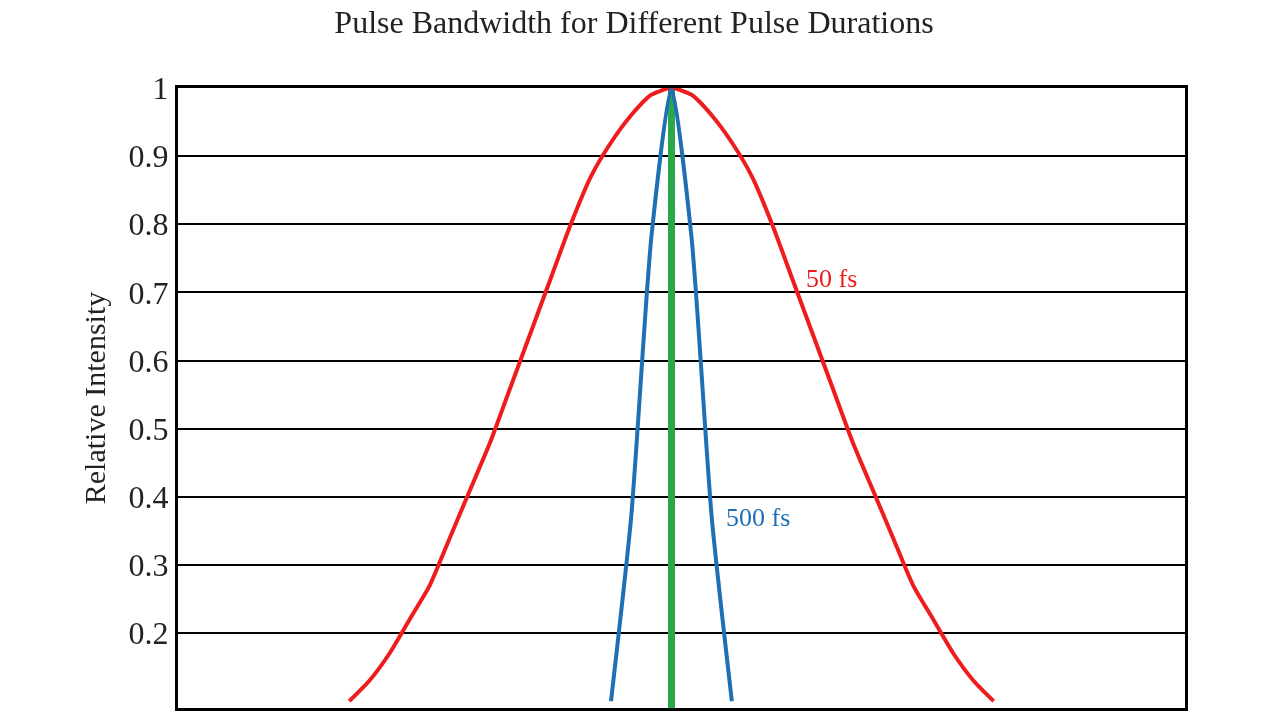  I want to click on y-tick-label: 0.2, so click(148, 633).